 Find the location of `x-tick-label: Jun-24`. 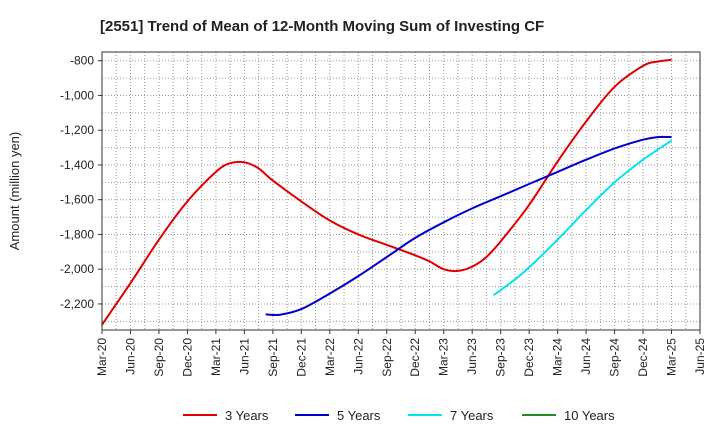

x-tick-label: Jun-24 is located at coordinates (586, 356).